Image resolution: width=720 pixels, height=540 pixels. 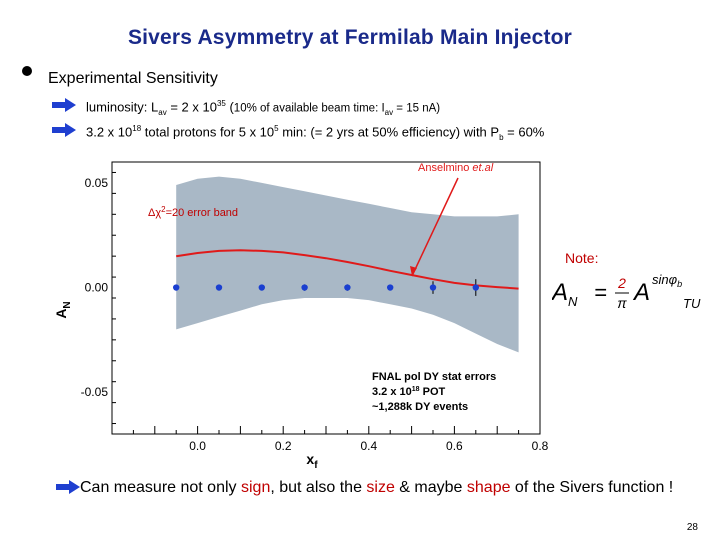 What do you see at coordinates (97, 183) in the screenshot?
I see `y-tick-label: 0.05` at bounding box center [97, 183].